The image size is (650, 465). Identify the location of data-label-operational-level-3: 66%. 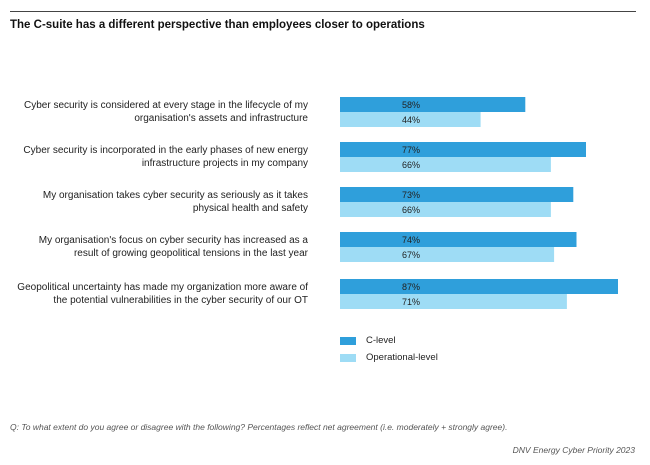
(411, 210).